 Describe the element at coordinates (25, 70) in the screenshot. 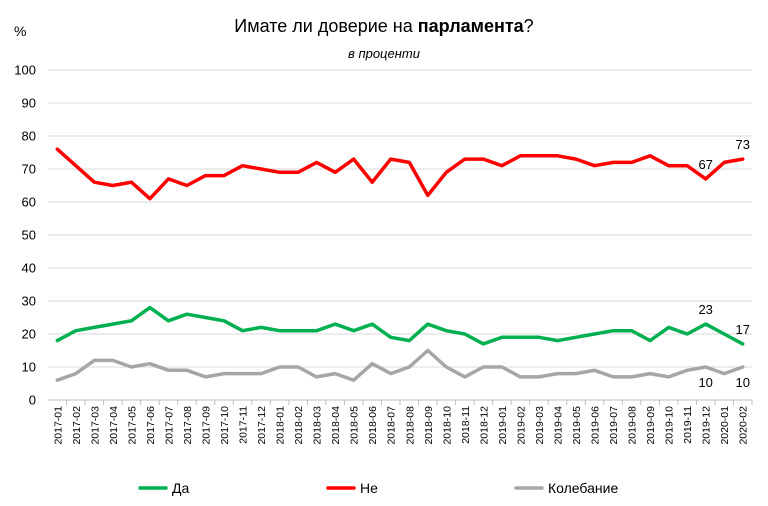

I see `y-tick-label: 100` at that location.